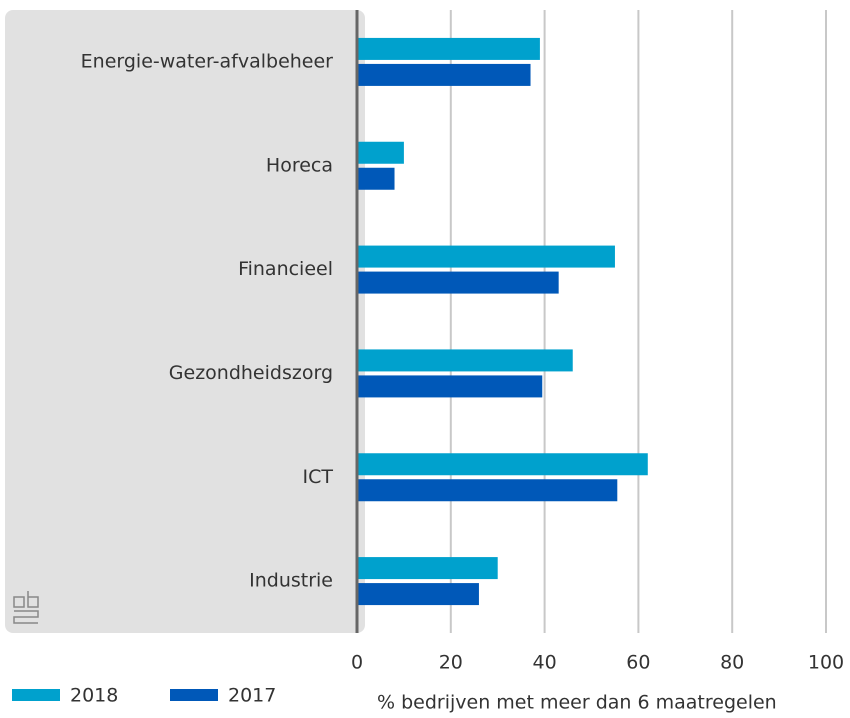 Image resolution: width=850 pixels, height=718 pixels. I want to click on x-tick-label: 80, so click(732, 663).